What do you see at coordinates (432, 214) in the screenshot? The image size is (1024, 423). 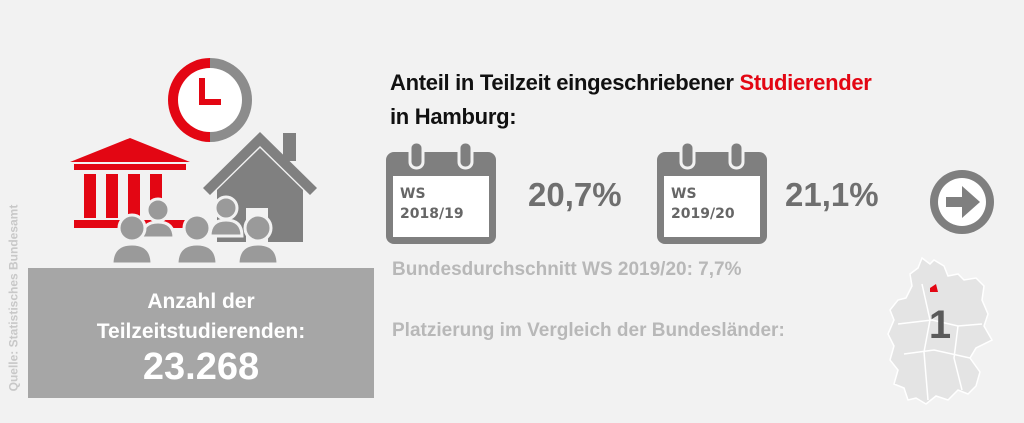 I see `semester-1-year: 2018/19` at bounding box center [432, 214].